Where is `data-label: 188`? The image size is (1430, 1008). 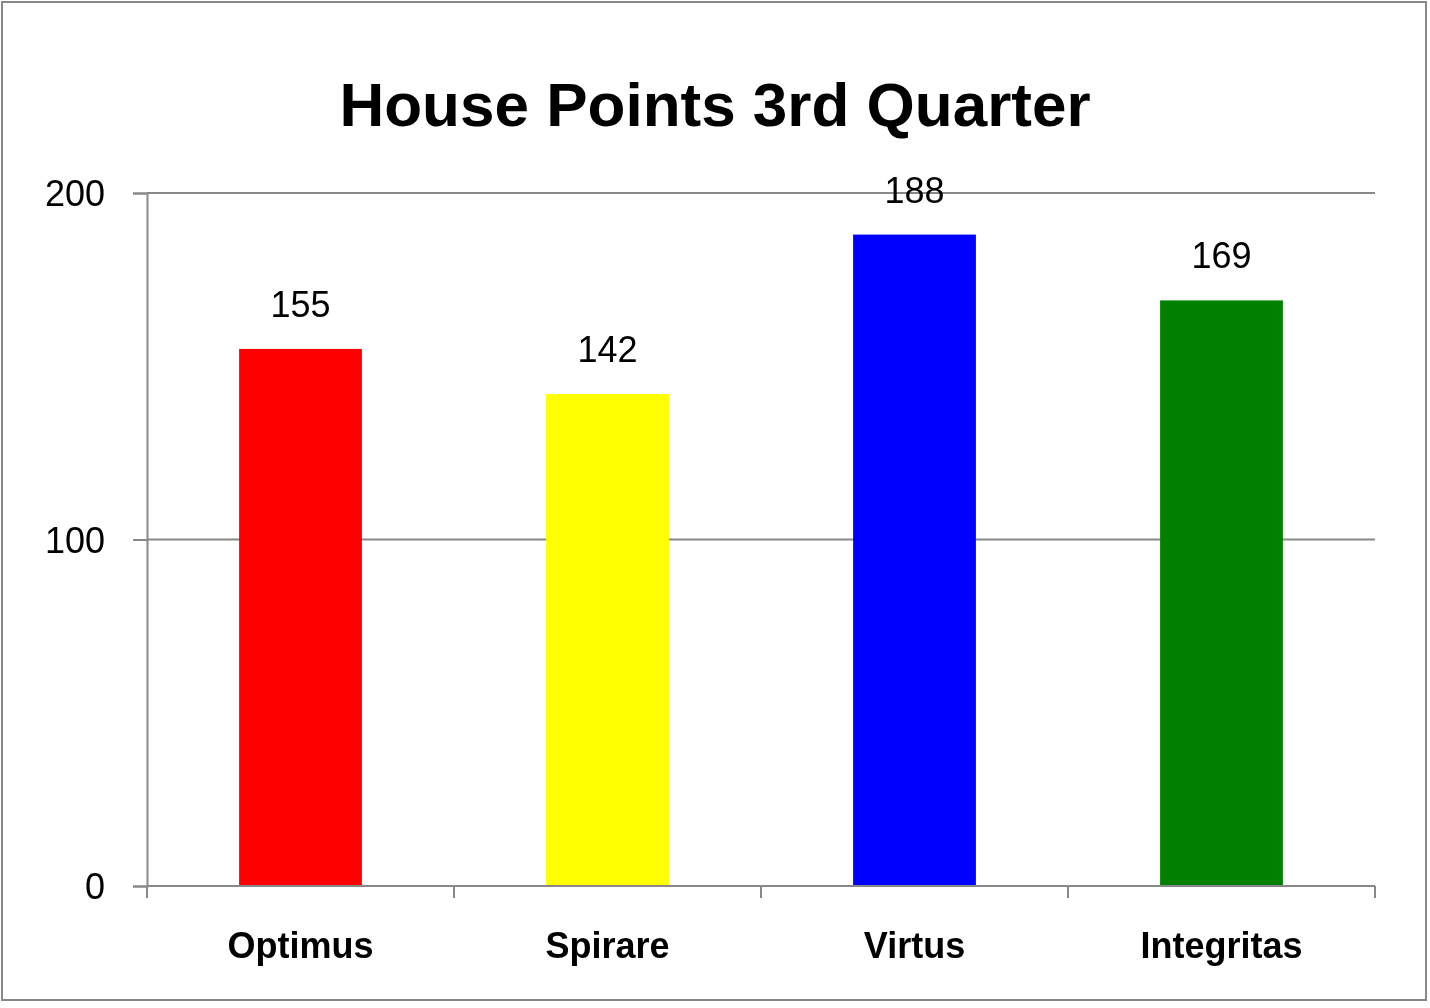 data-label: 188 is located at coordinates (914, 190).